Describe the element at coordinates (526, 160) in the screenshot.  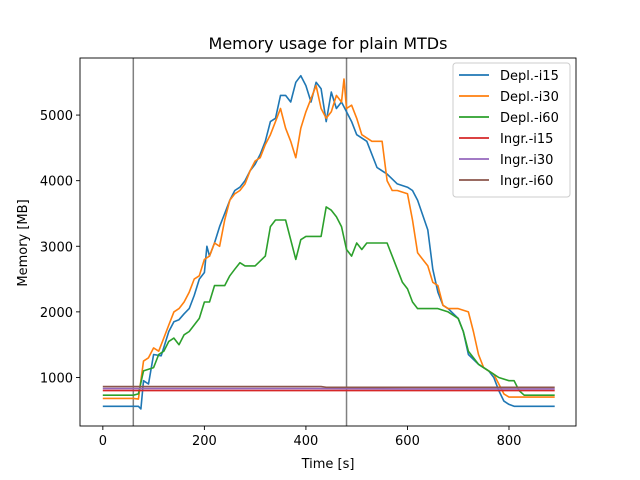
I see `legend-entry-label: Ingr.-i30` at that location.